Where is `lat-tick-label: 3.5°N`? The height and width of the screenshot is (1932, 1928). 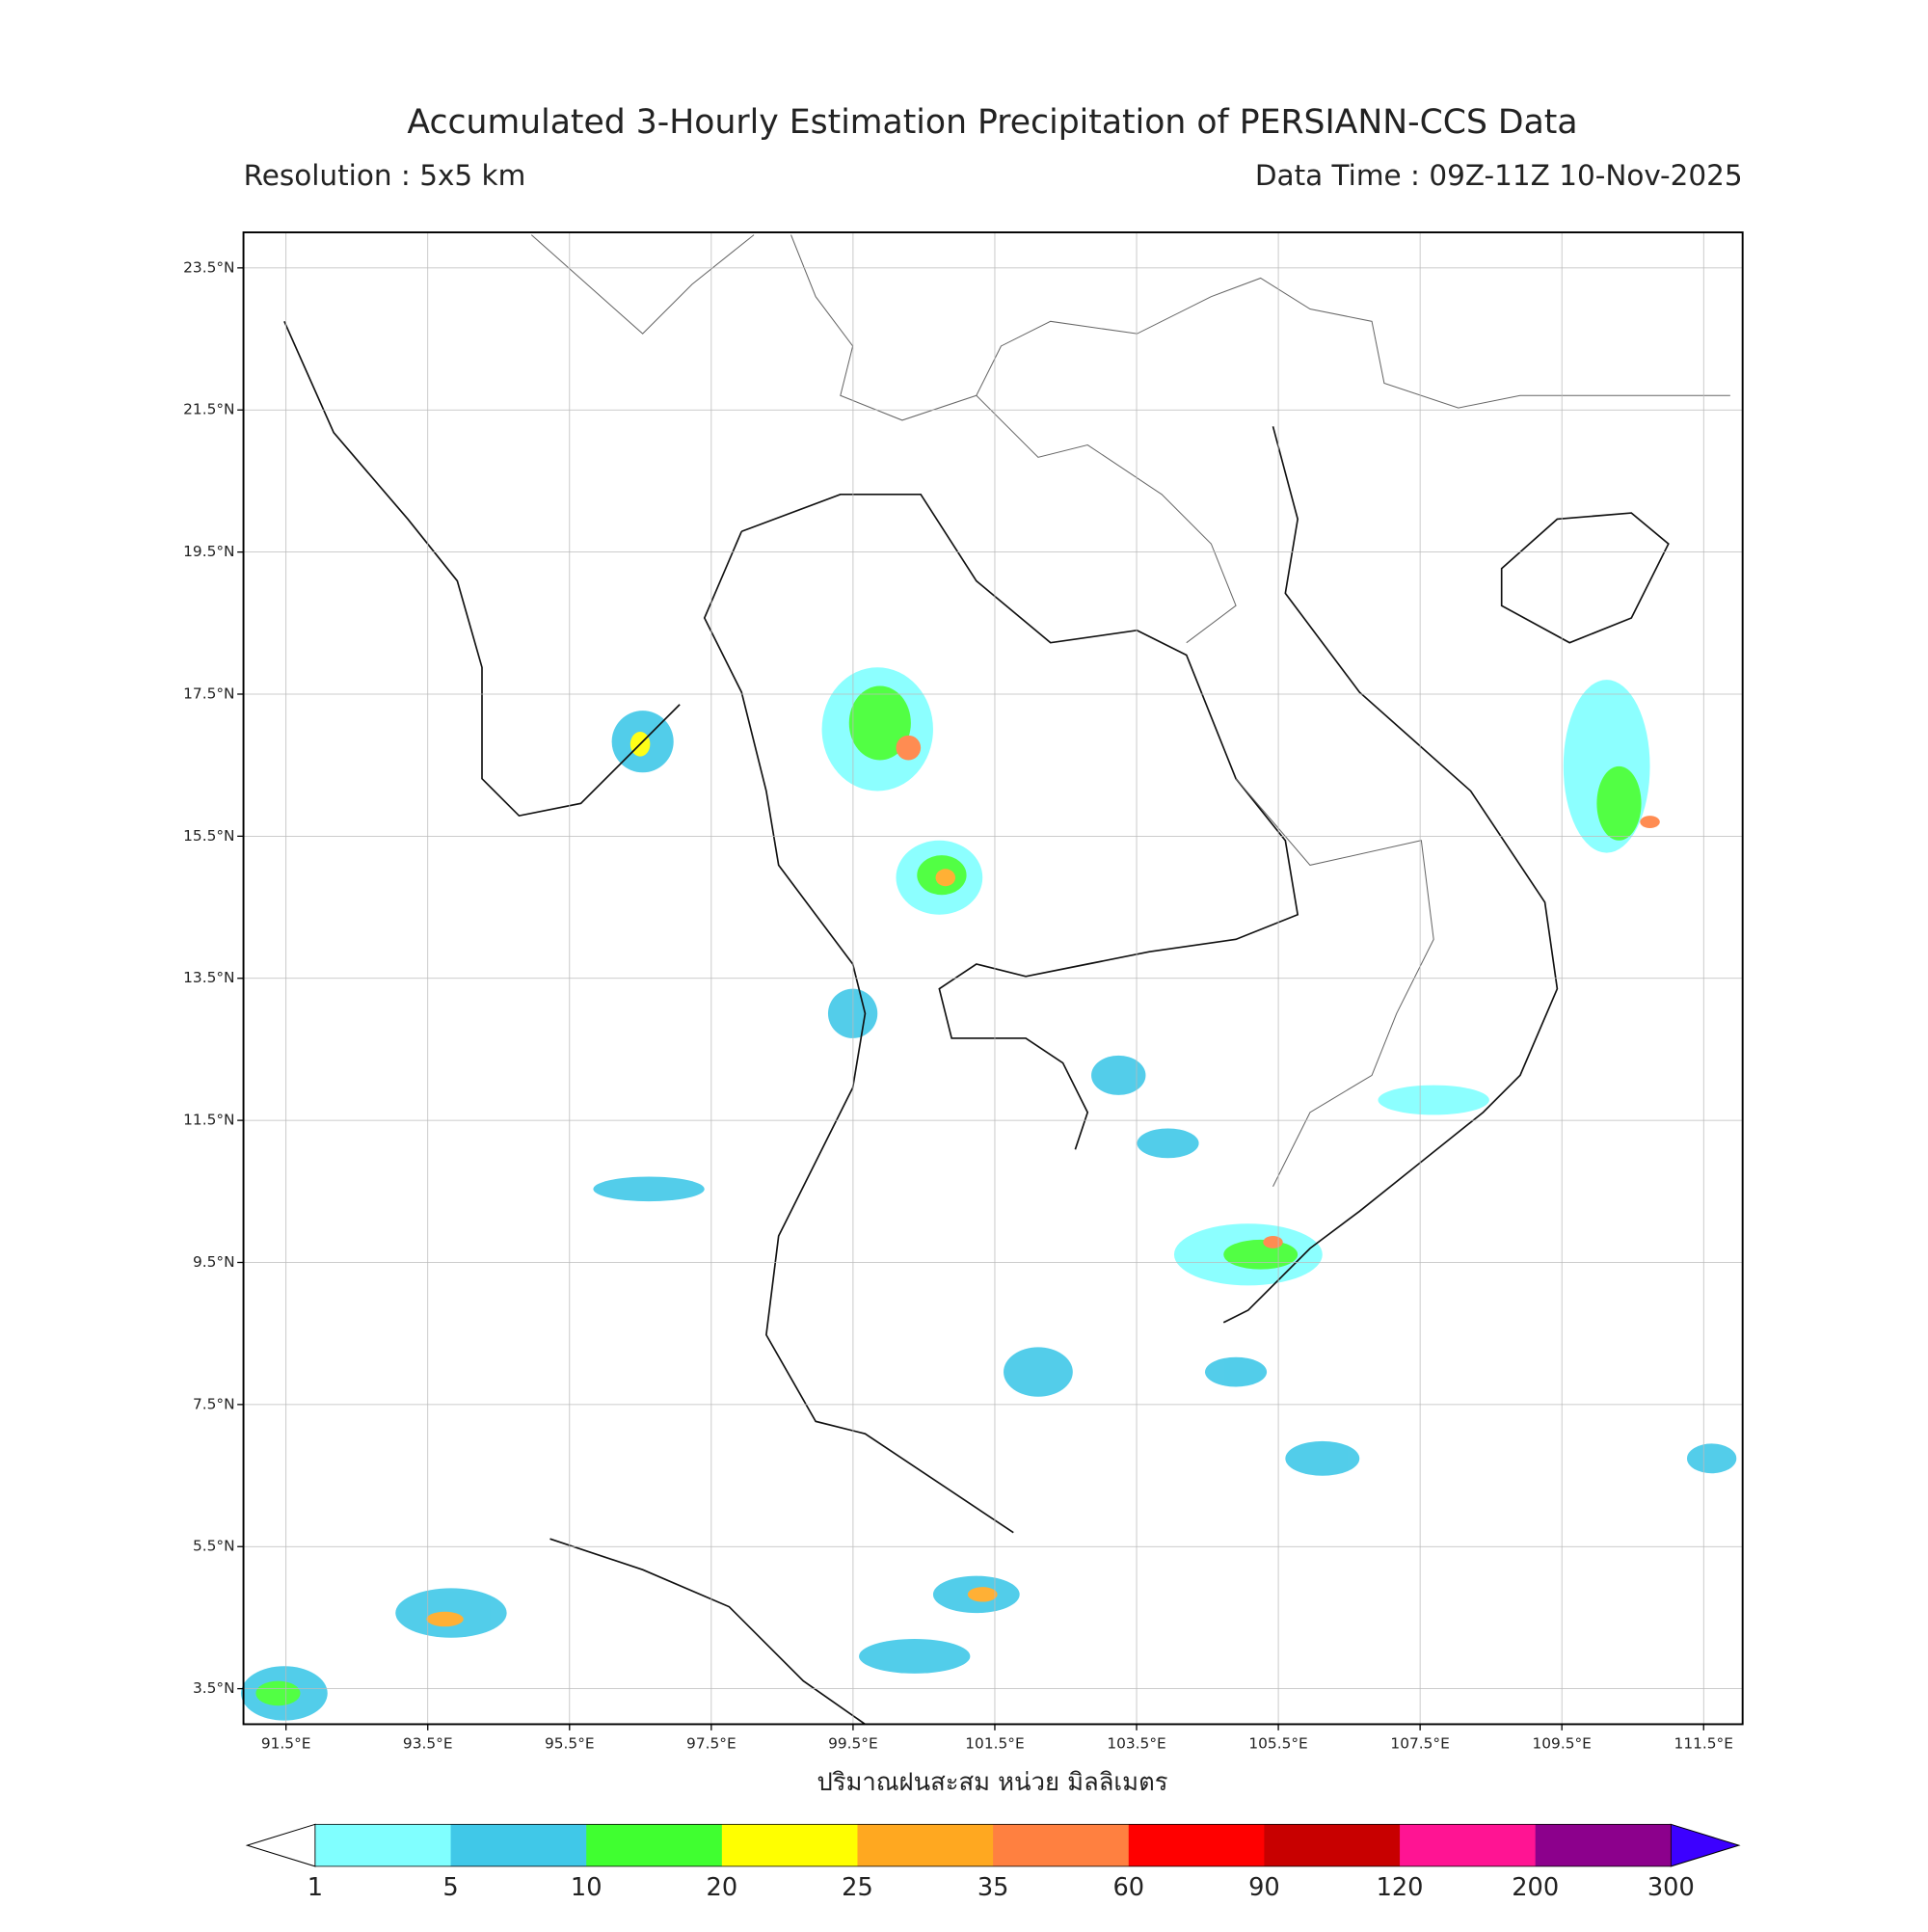
lat-tick-label: 3.5°N is located at coordinates (214, 1688).